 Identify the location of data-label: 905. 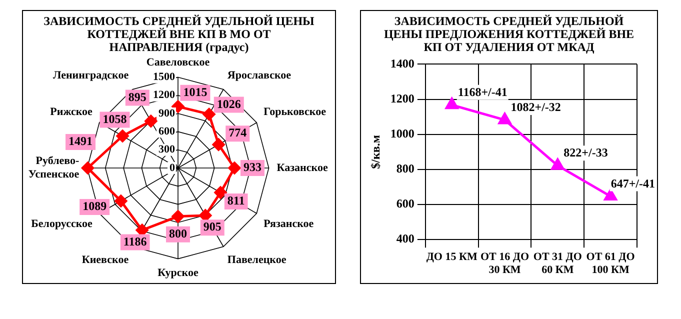
(212, 227).